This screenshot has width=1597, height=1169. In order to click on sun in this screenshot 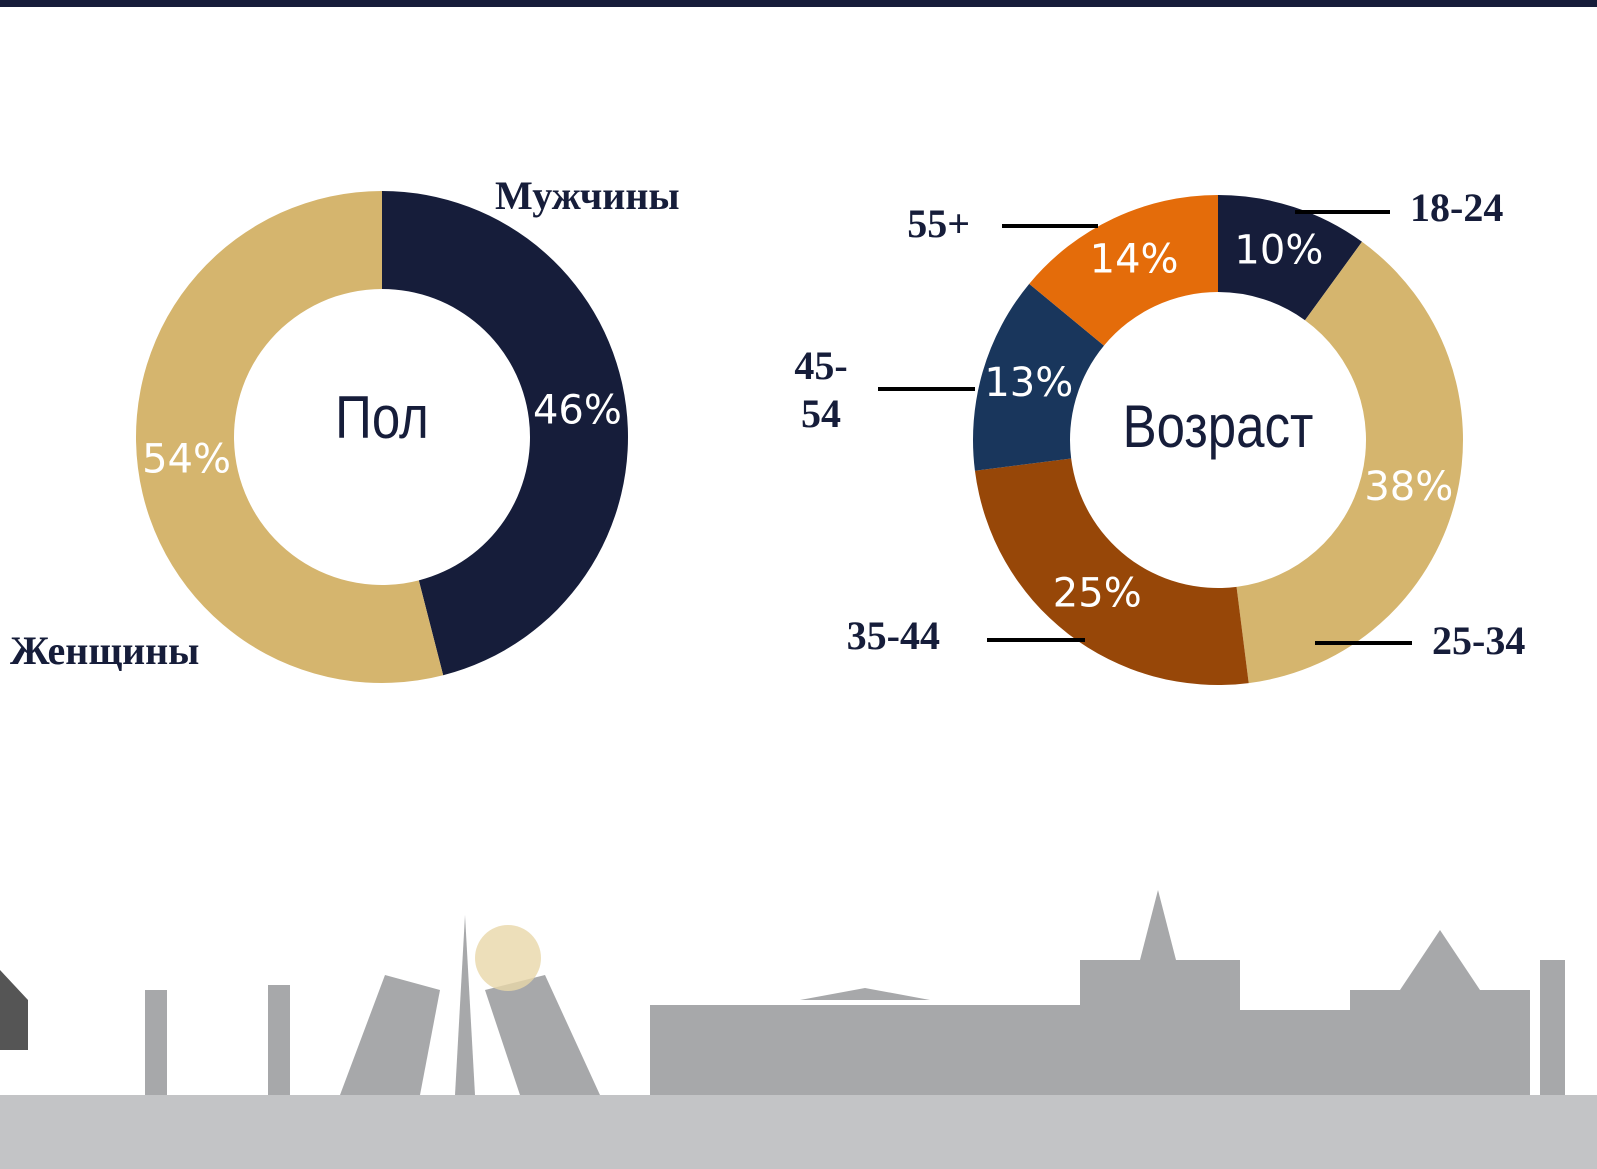, I will do `click(508, 958)`.